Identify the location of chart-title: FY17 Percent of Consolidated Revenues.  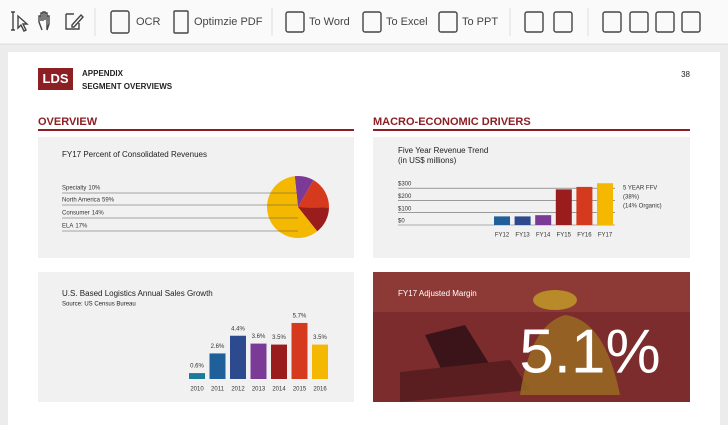
(134, 154).